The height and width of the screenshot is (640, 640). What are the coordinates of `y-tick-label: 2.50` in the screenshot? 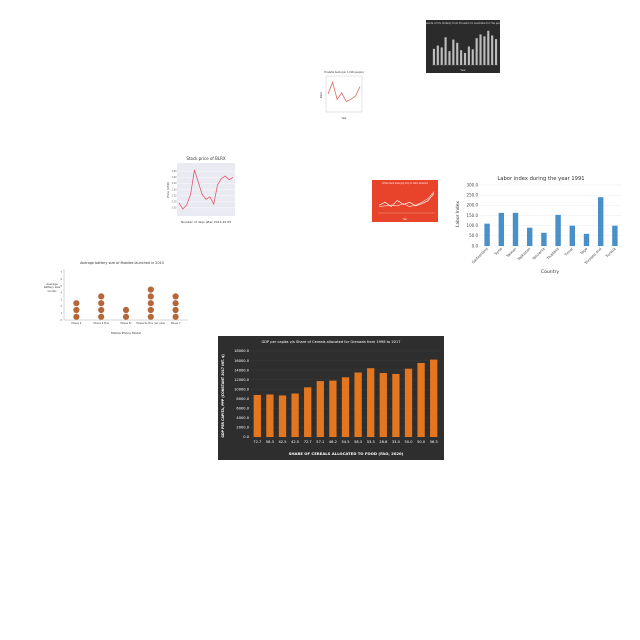 It's located at (174, 177).